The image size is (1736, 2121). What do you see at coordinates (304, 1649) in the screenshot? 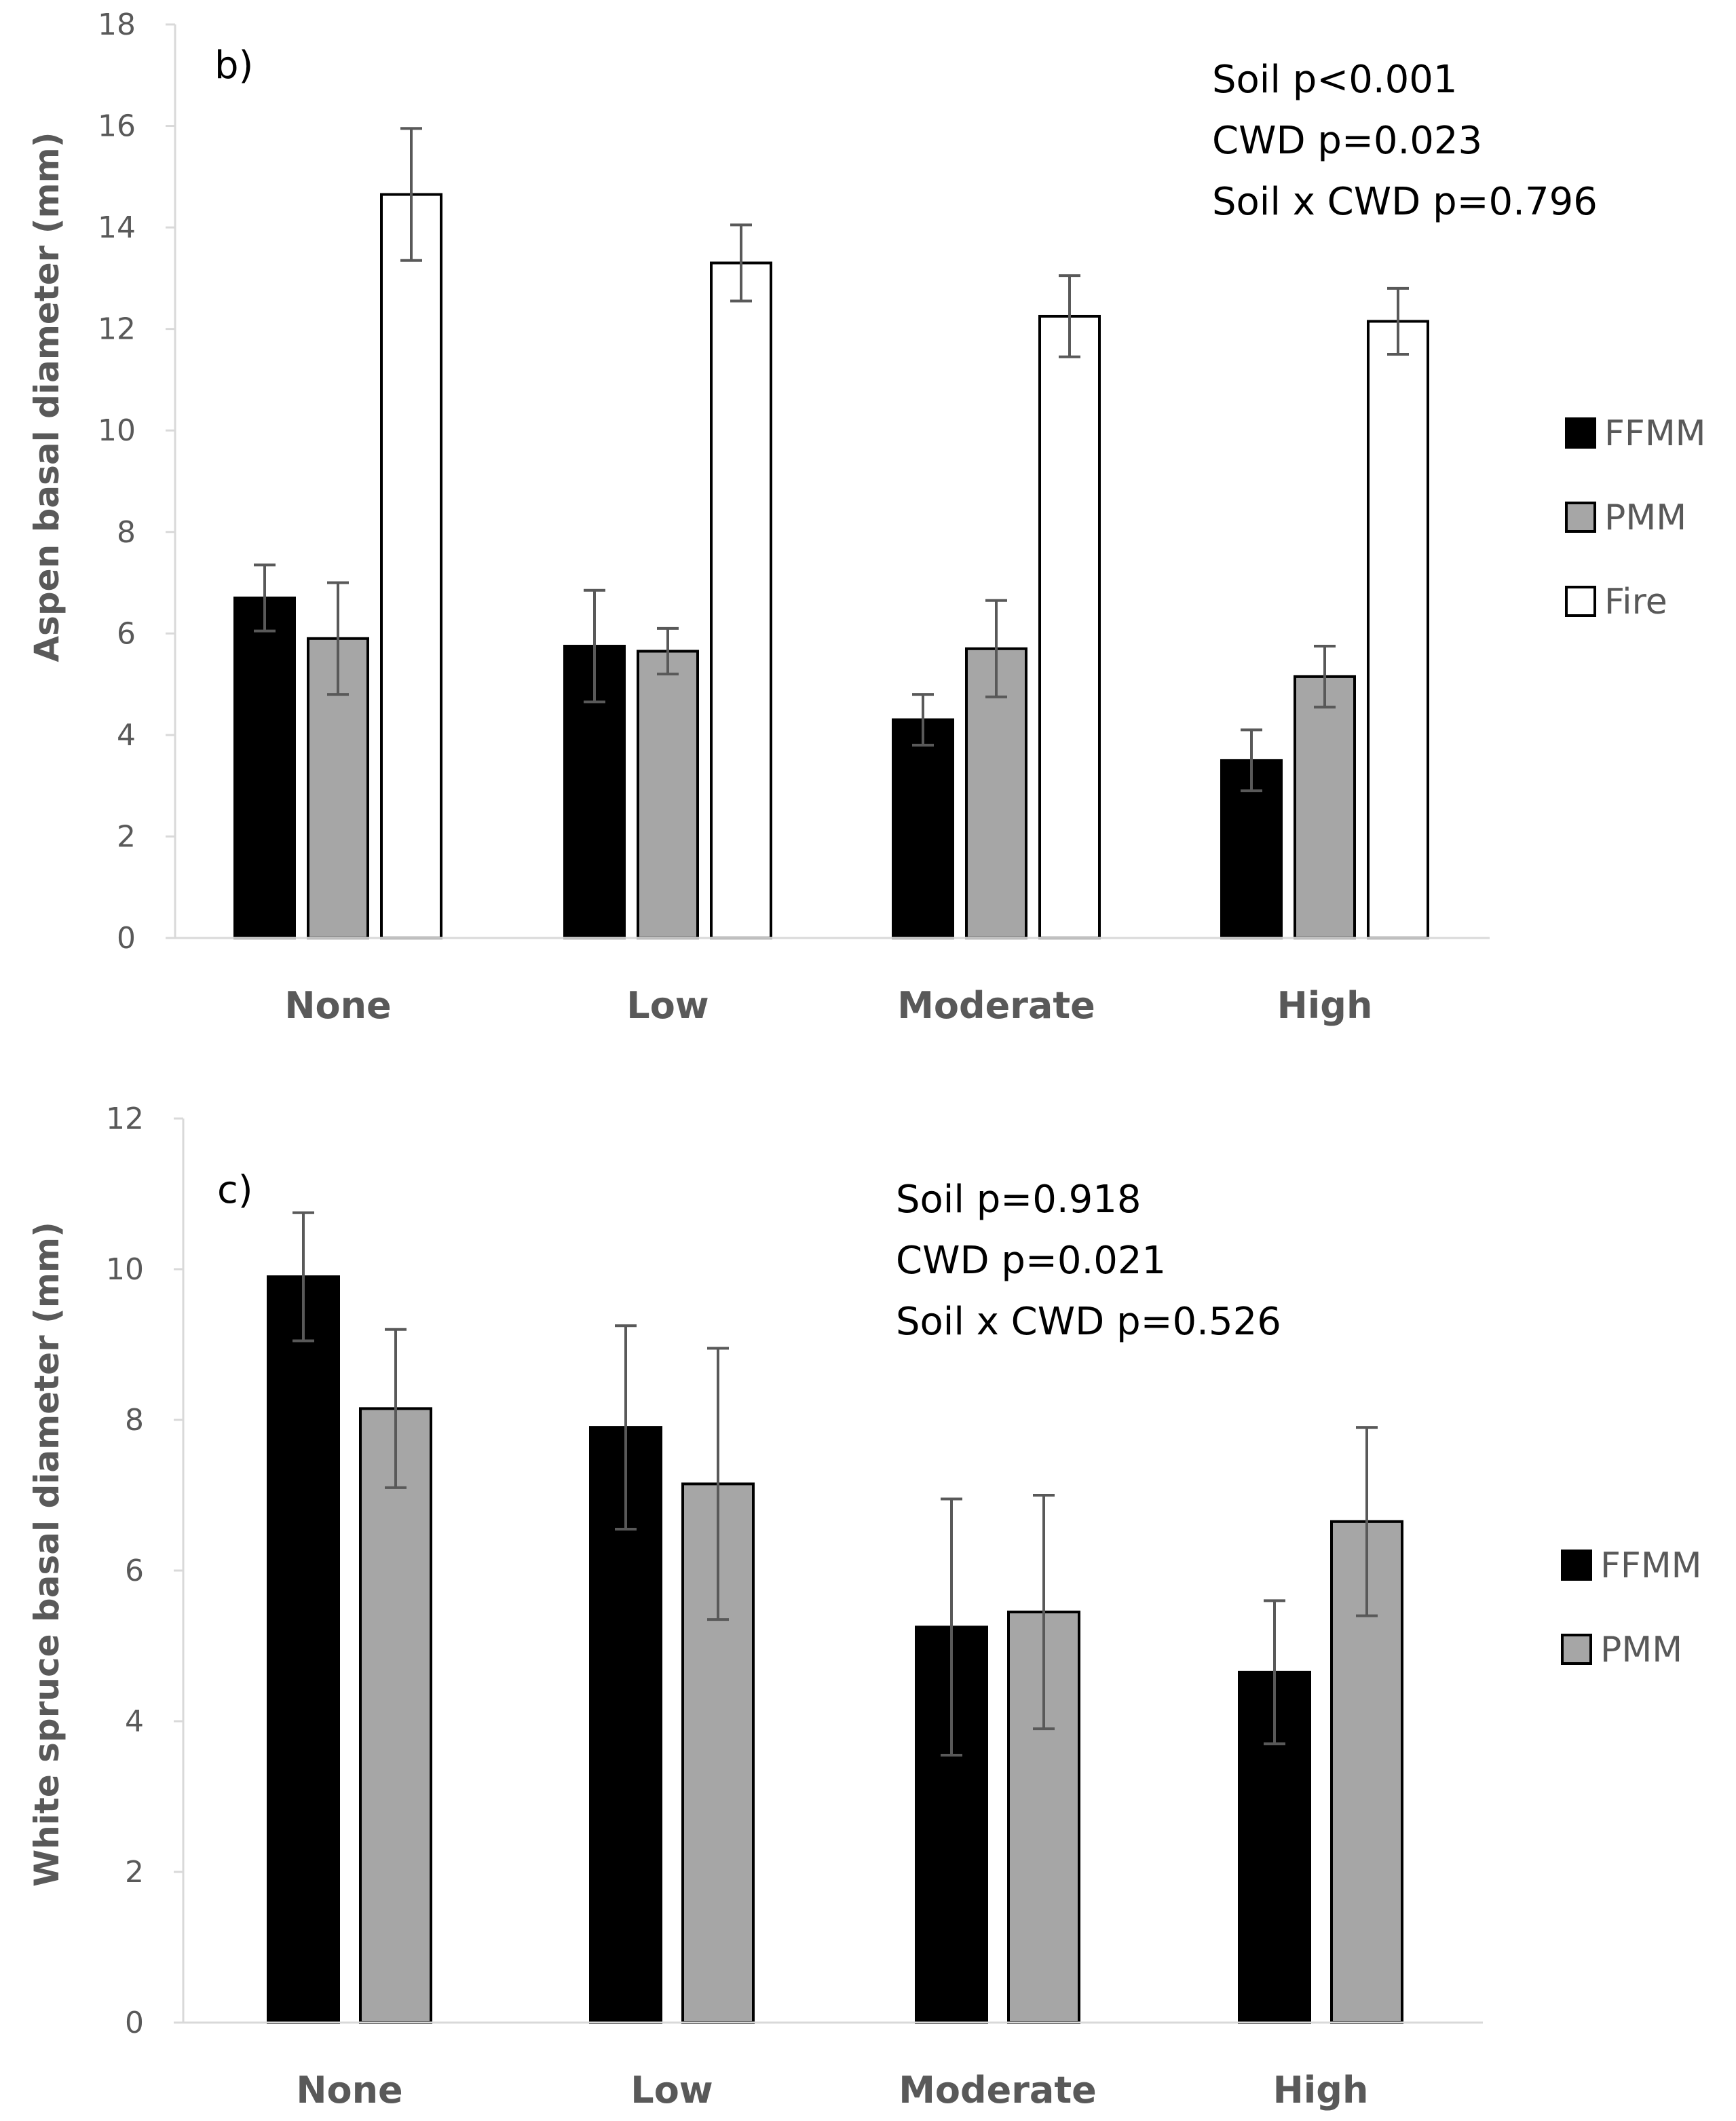
I see `spruce-bar-ffmm-none` at bounding box center [304, 1649].